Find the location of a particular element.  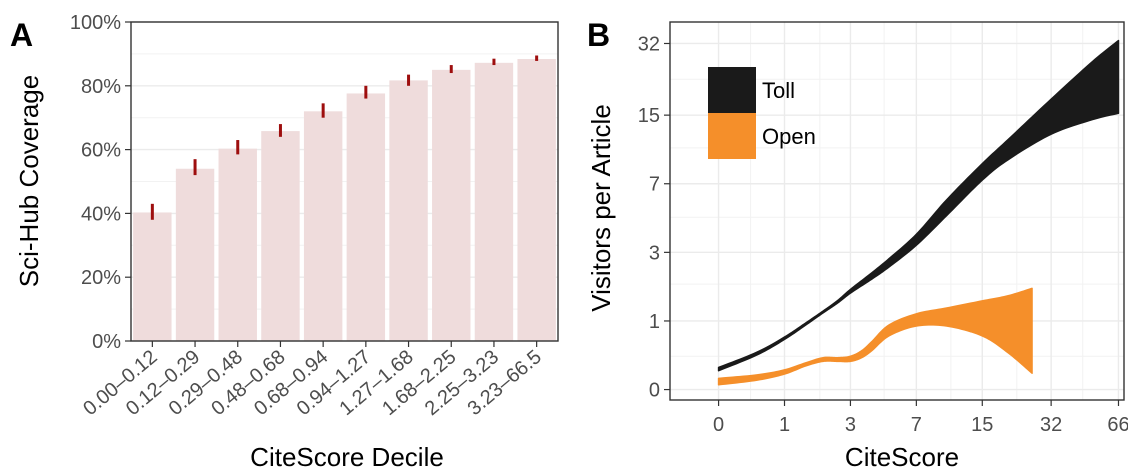

panel-b-y-axis-title: Visitors per Article is located at coordinates (601, 208).